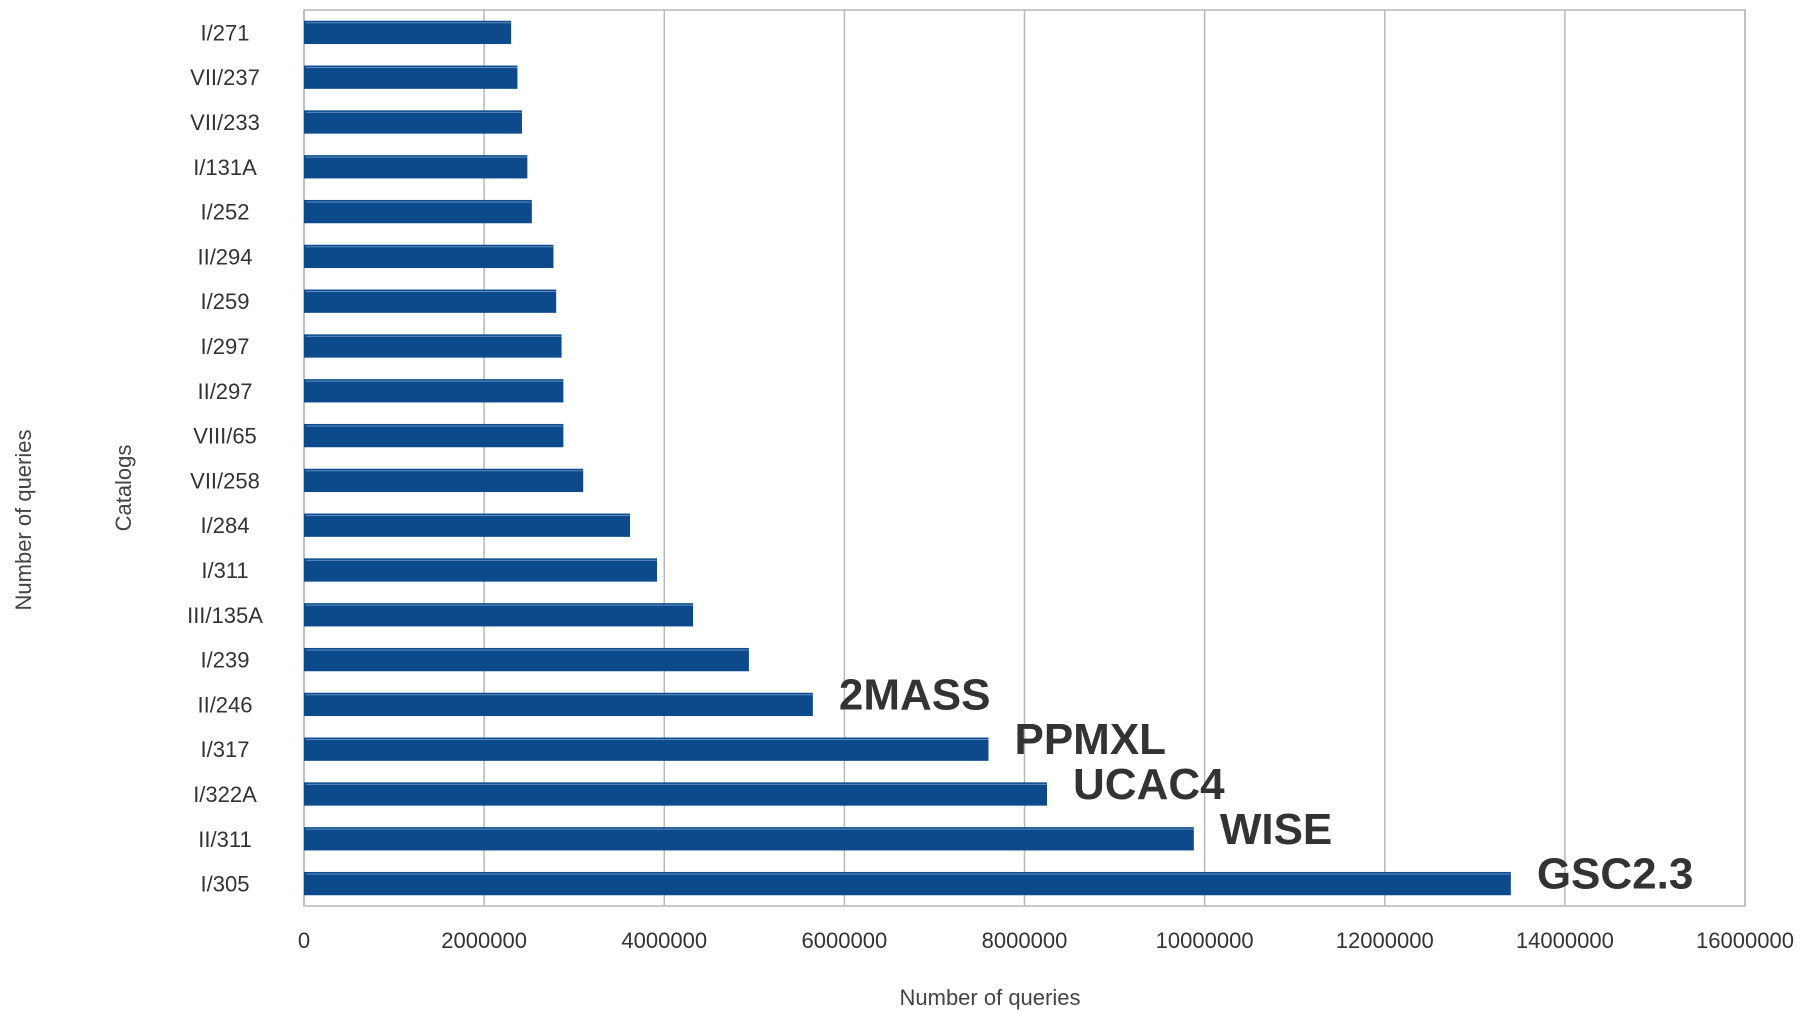 This screenshot has height=1013, width=1807. What do you see at coordinates (1745, 940) in the screenshot?
I see `x-tick-label: 16000000` at bounding box center [1745, 940].